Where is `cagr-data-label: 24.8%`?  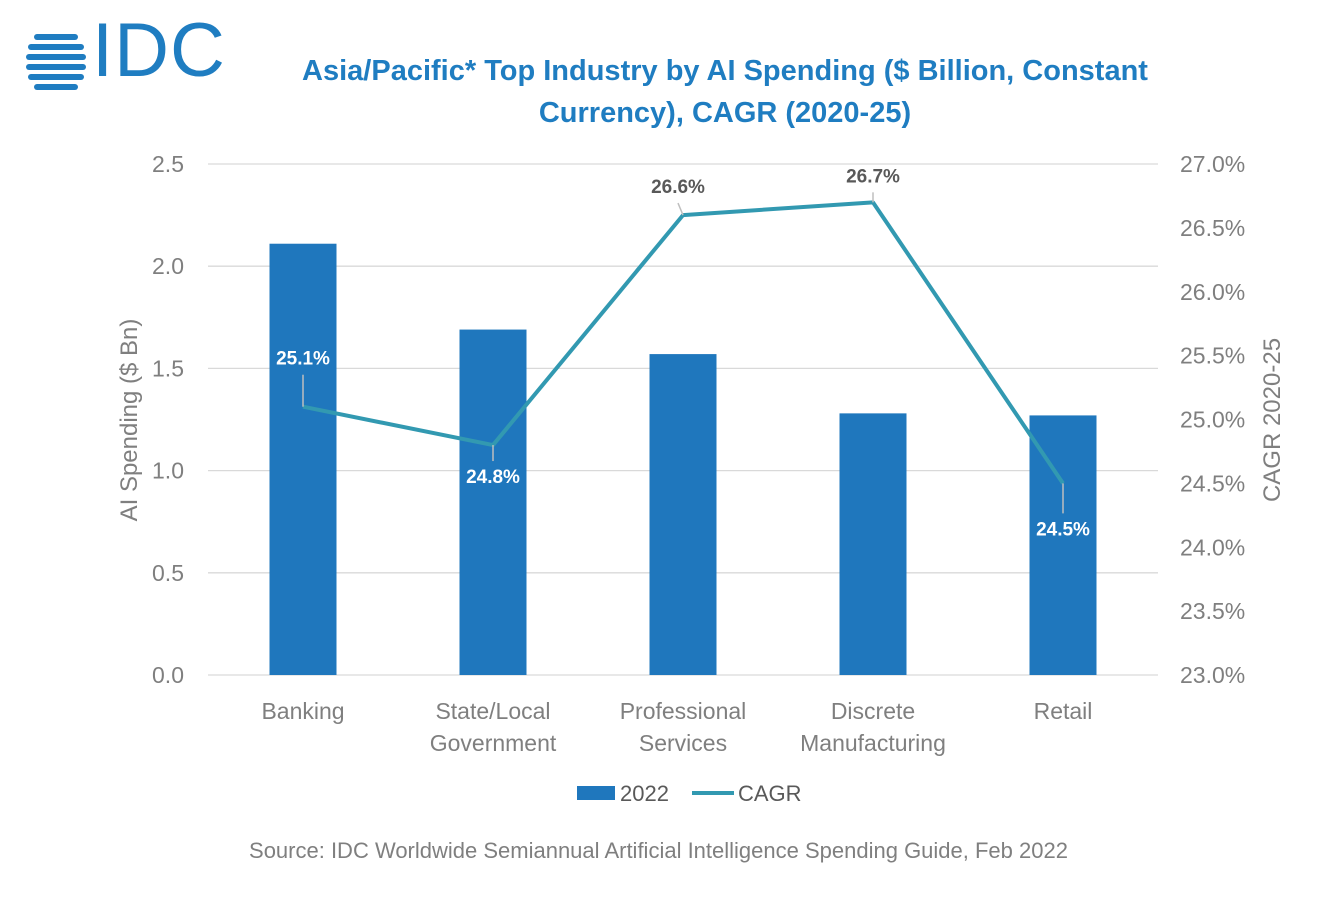
cagr-data-label: 24.8% is located at coordinates (493, 477).